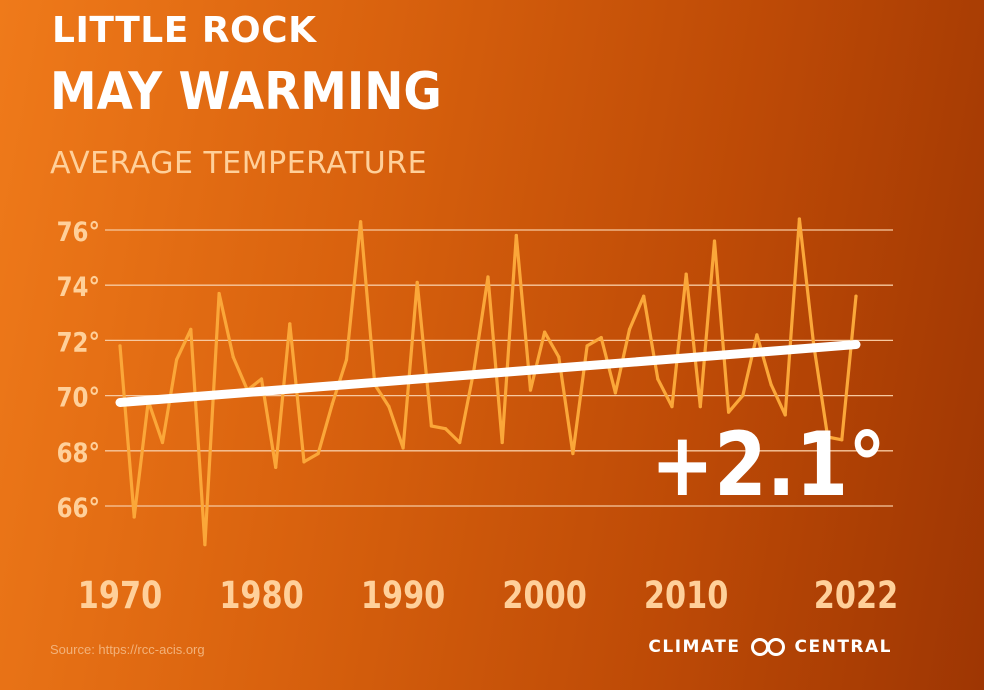  Describe the element at coordinates (403, 595) in the screenshot. I see `x-tick-label: 1990` at that location.